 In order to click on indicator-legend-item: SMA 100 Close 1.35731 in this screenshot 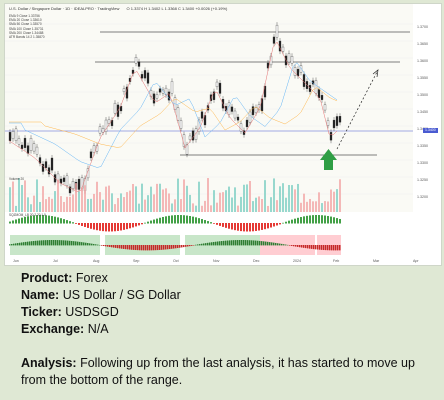, I will do `click(26, 28)`.